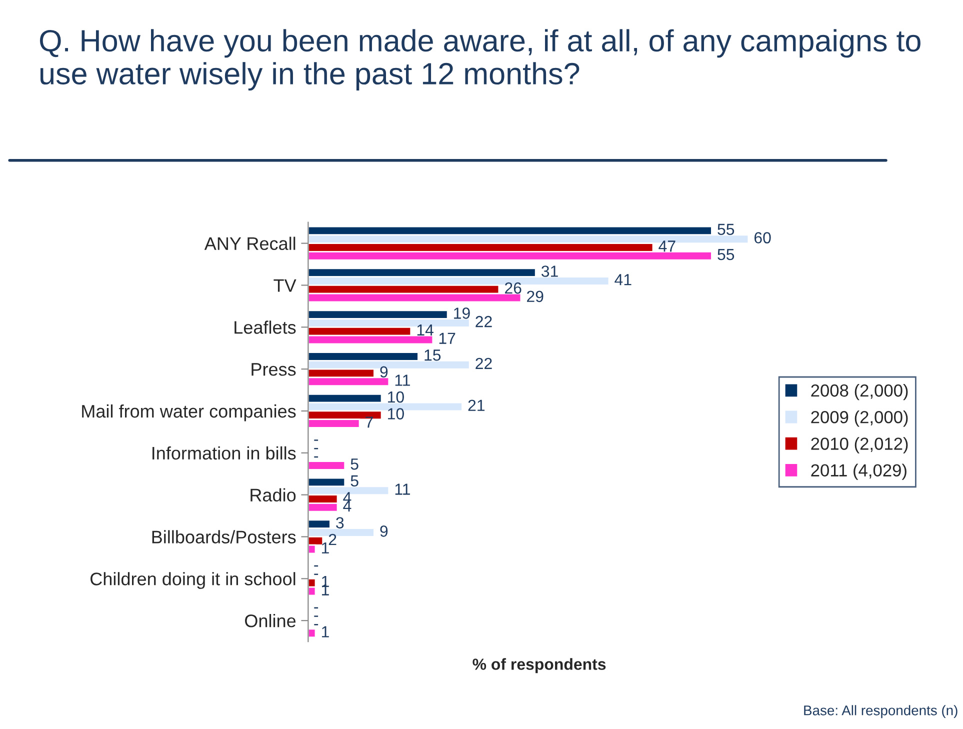 The width and height of the screenshot is (963, 729). What do you see at coordinates (250, 243) in the screenshot?
I see `y-tick-label: ANY Recall` at bounding box center [250, 243].